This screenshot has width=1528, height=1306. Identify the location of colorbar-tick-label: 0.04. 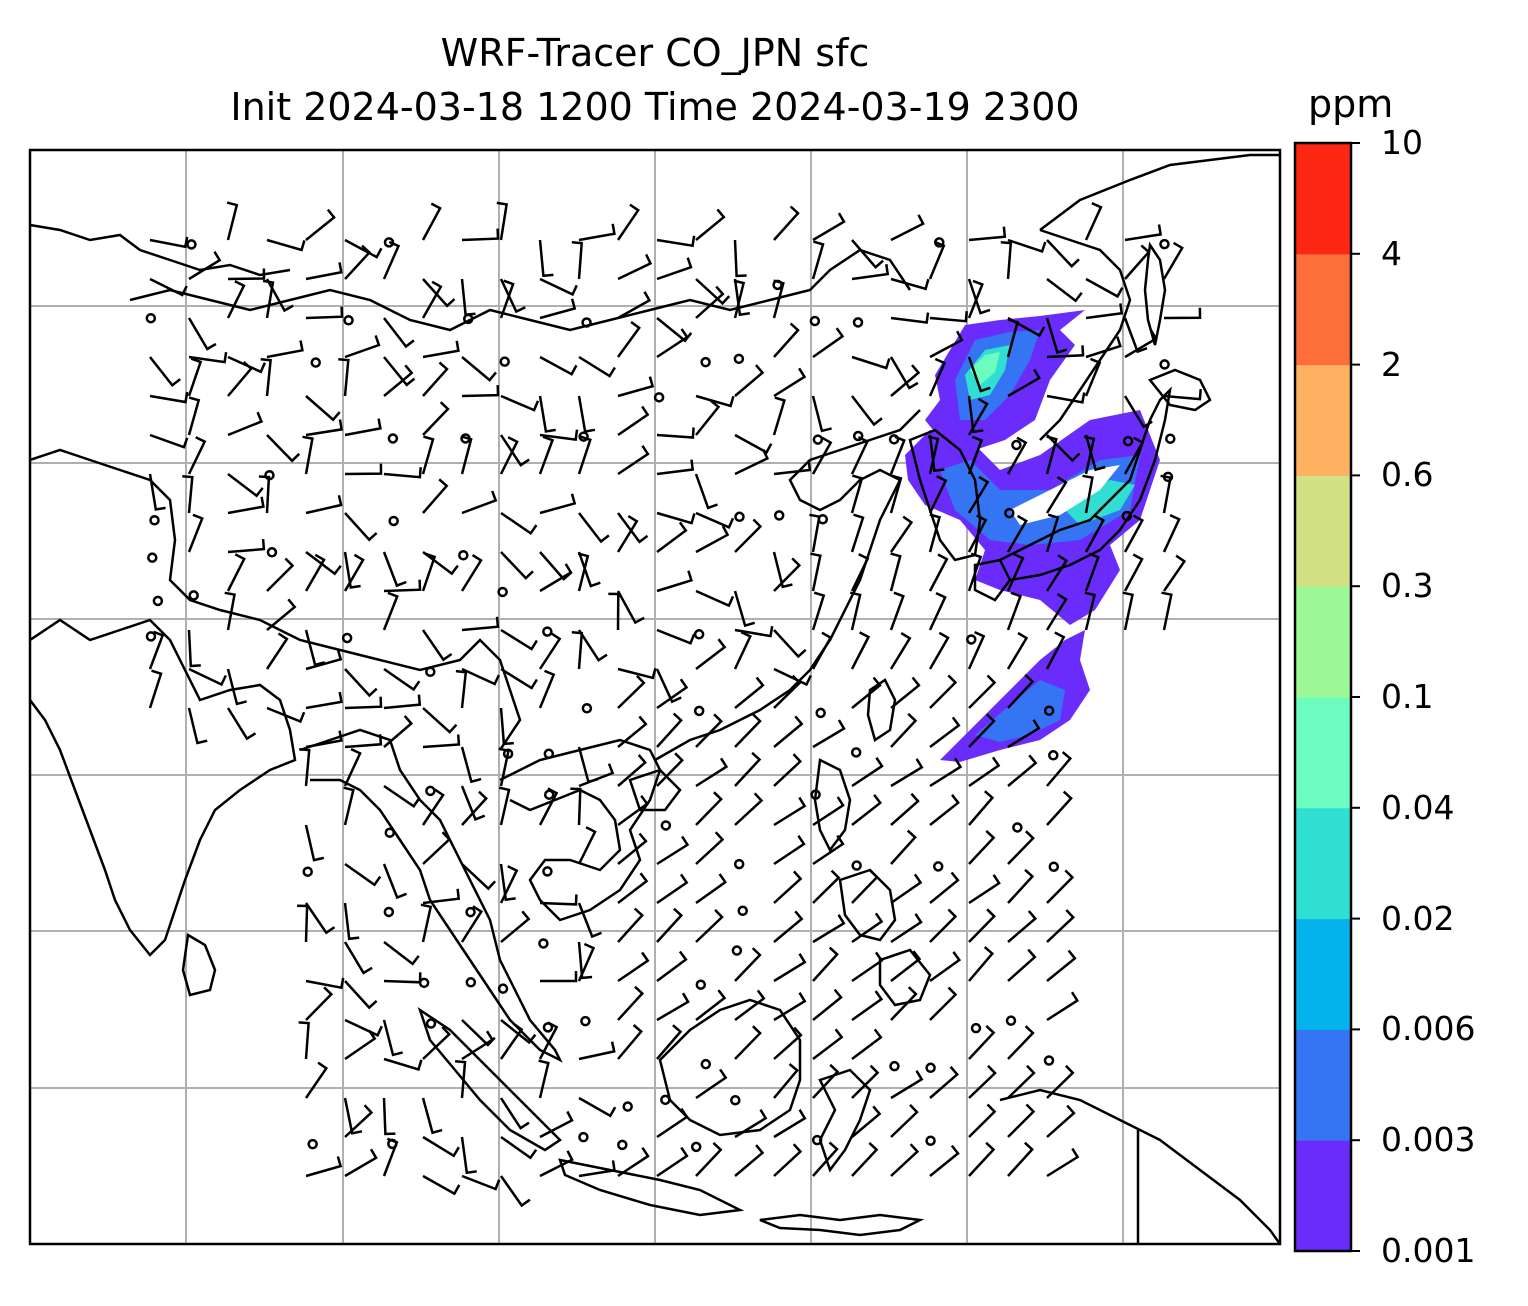
(1418, 807).